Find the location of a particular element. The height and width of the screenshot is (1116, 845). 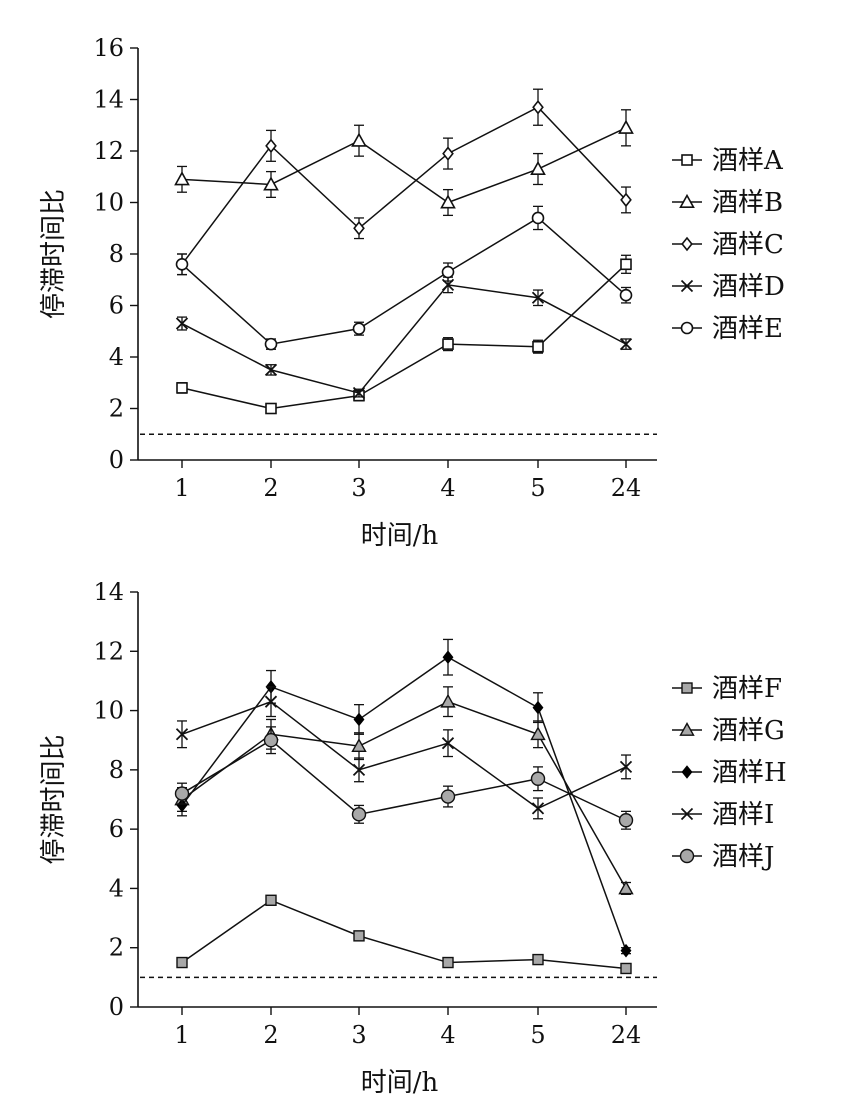

y-tick-label: 4 is located at coordinates (116, 888).